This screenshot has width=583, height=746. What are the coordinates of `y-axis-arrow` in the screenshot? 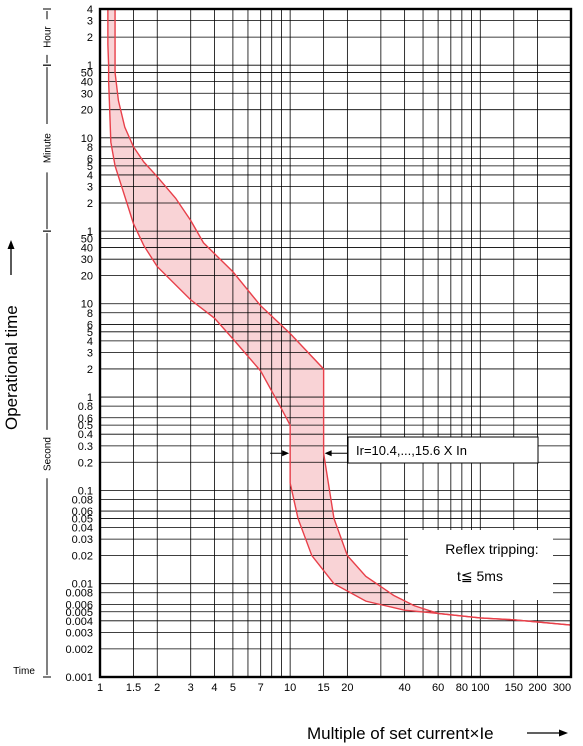 It's located at (11, 257).